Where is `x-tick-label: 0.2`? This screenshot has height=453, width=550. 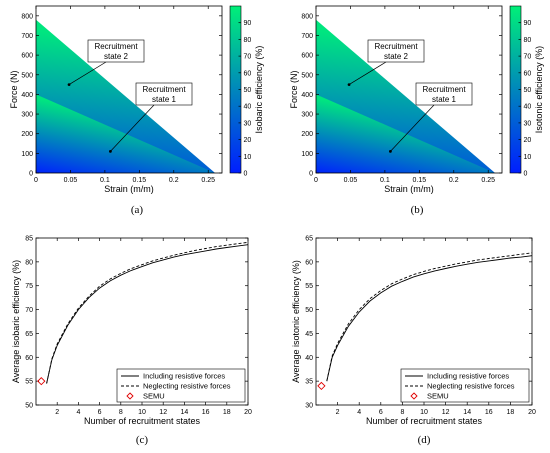 x-tick-label: 0.2 is located at coordinates (174, 180).